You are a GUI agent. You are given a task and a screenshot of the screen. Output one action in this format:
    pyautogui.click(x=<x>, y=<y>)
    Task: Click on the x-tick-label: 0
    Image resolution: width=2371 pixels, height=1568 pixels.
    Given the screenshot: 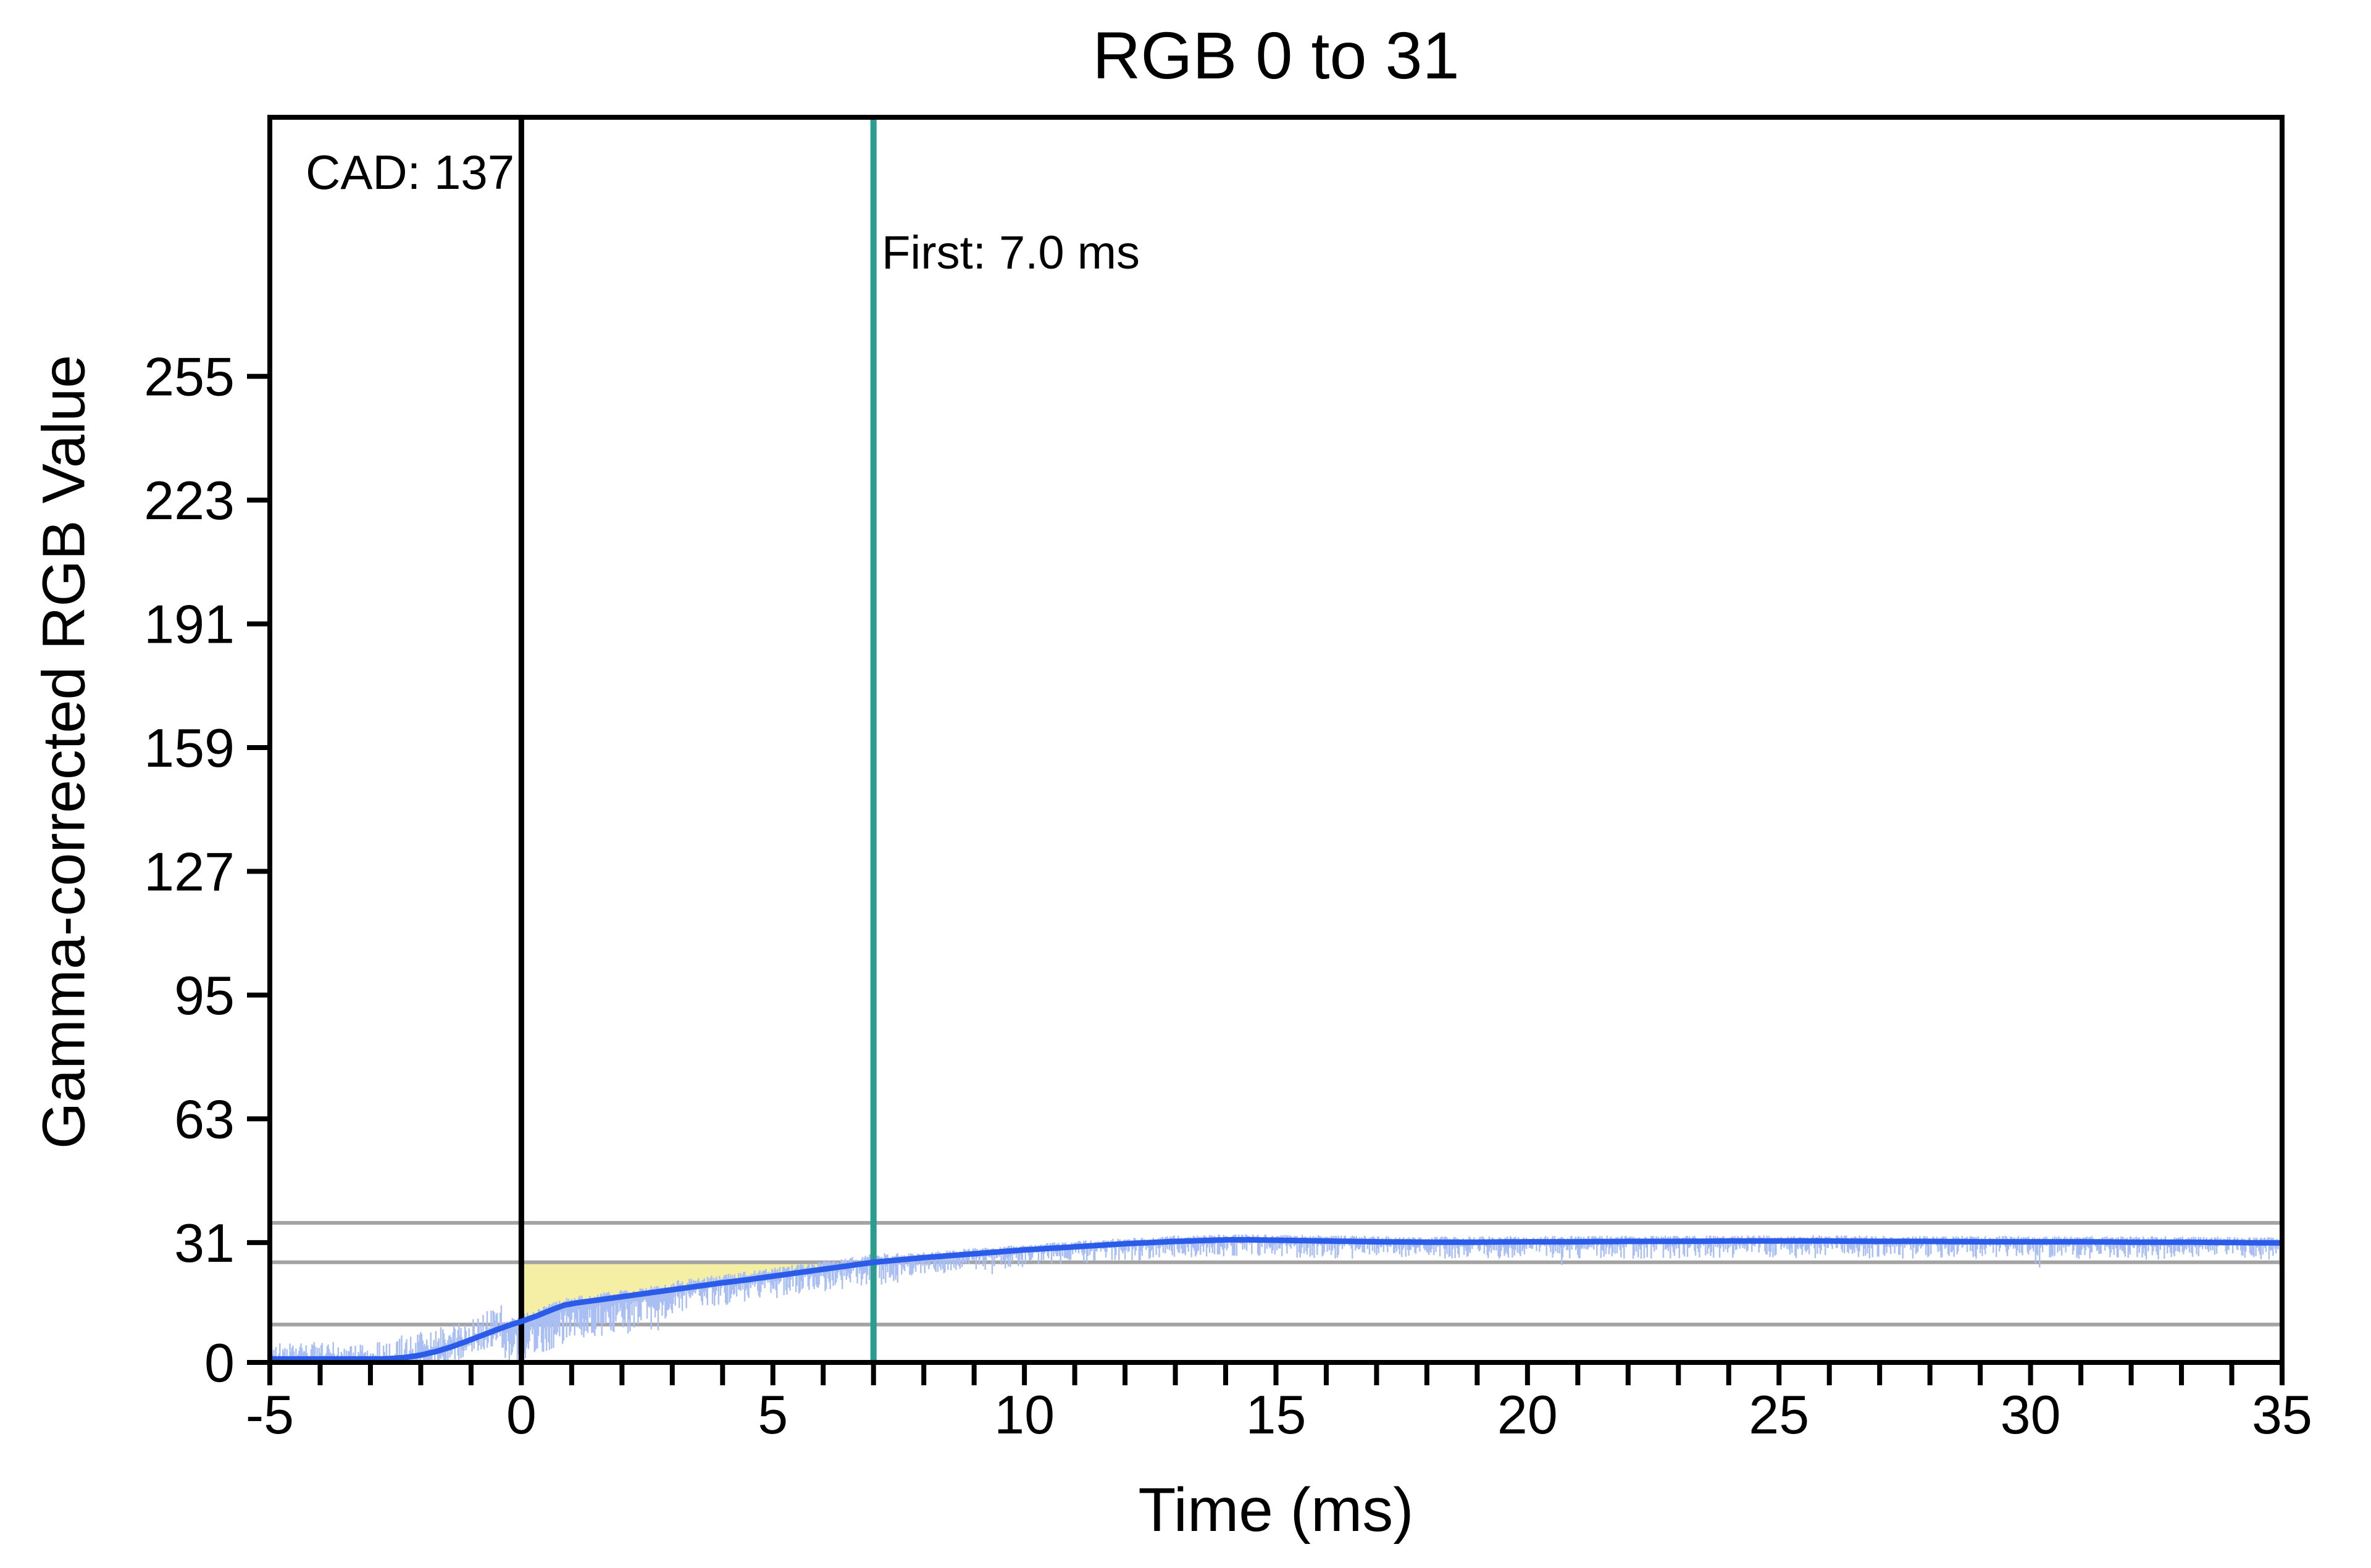 What is the action you would take?
    pyautogui.click(x=521, y=1414)
    